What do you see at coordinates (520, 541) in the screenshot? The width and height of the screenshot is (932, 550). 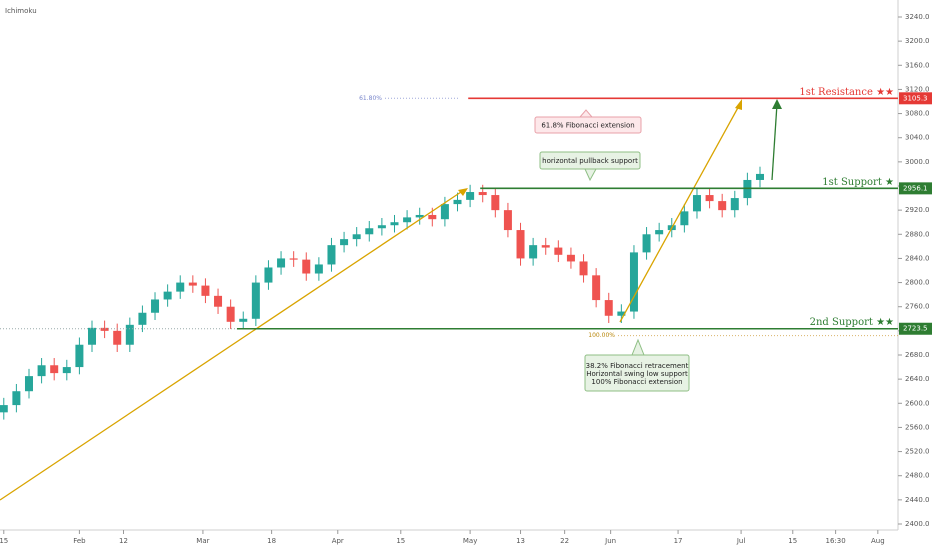 I see `x-tick-label: 13` at bounding box center [520, 541].